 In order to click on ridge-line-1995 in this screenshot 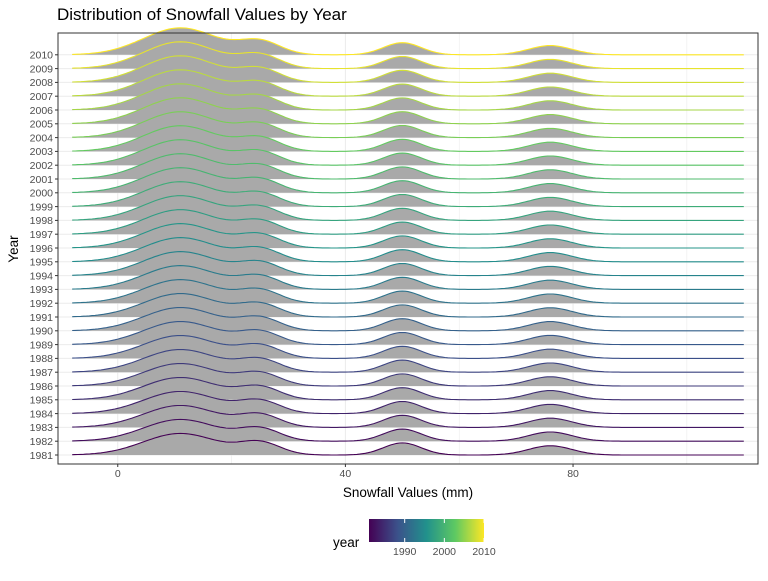, I will do `click(408, 250)`.